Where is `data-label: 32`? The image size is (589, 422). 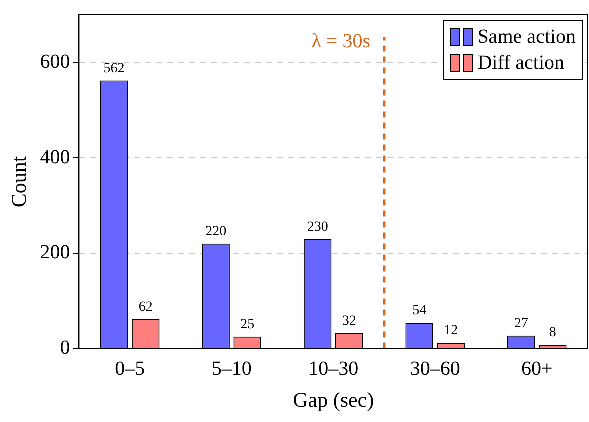
data-label: 32 is located at coordinates (349, 322).